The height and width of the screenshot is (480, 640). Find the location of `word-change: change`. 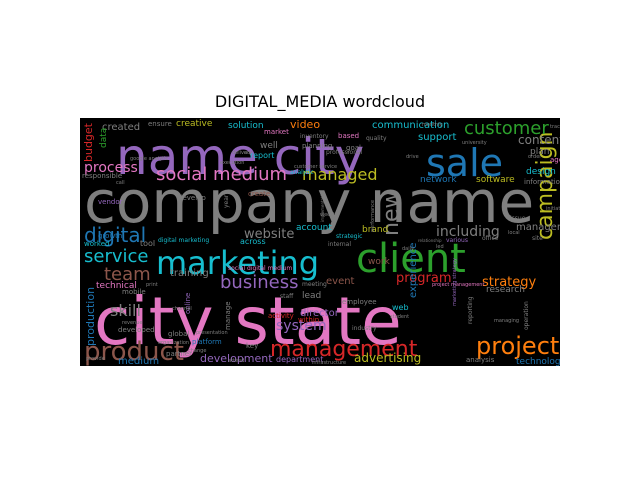

word-change: change is located at coordinates (197, 351).